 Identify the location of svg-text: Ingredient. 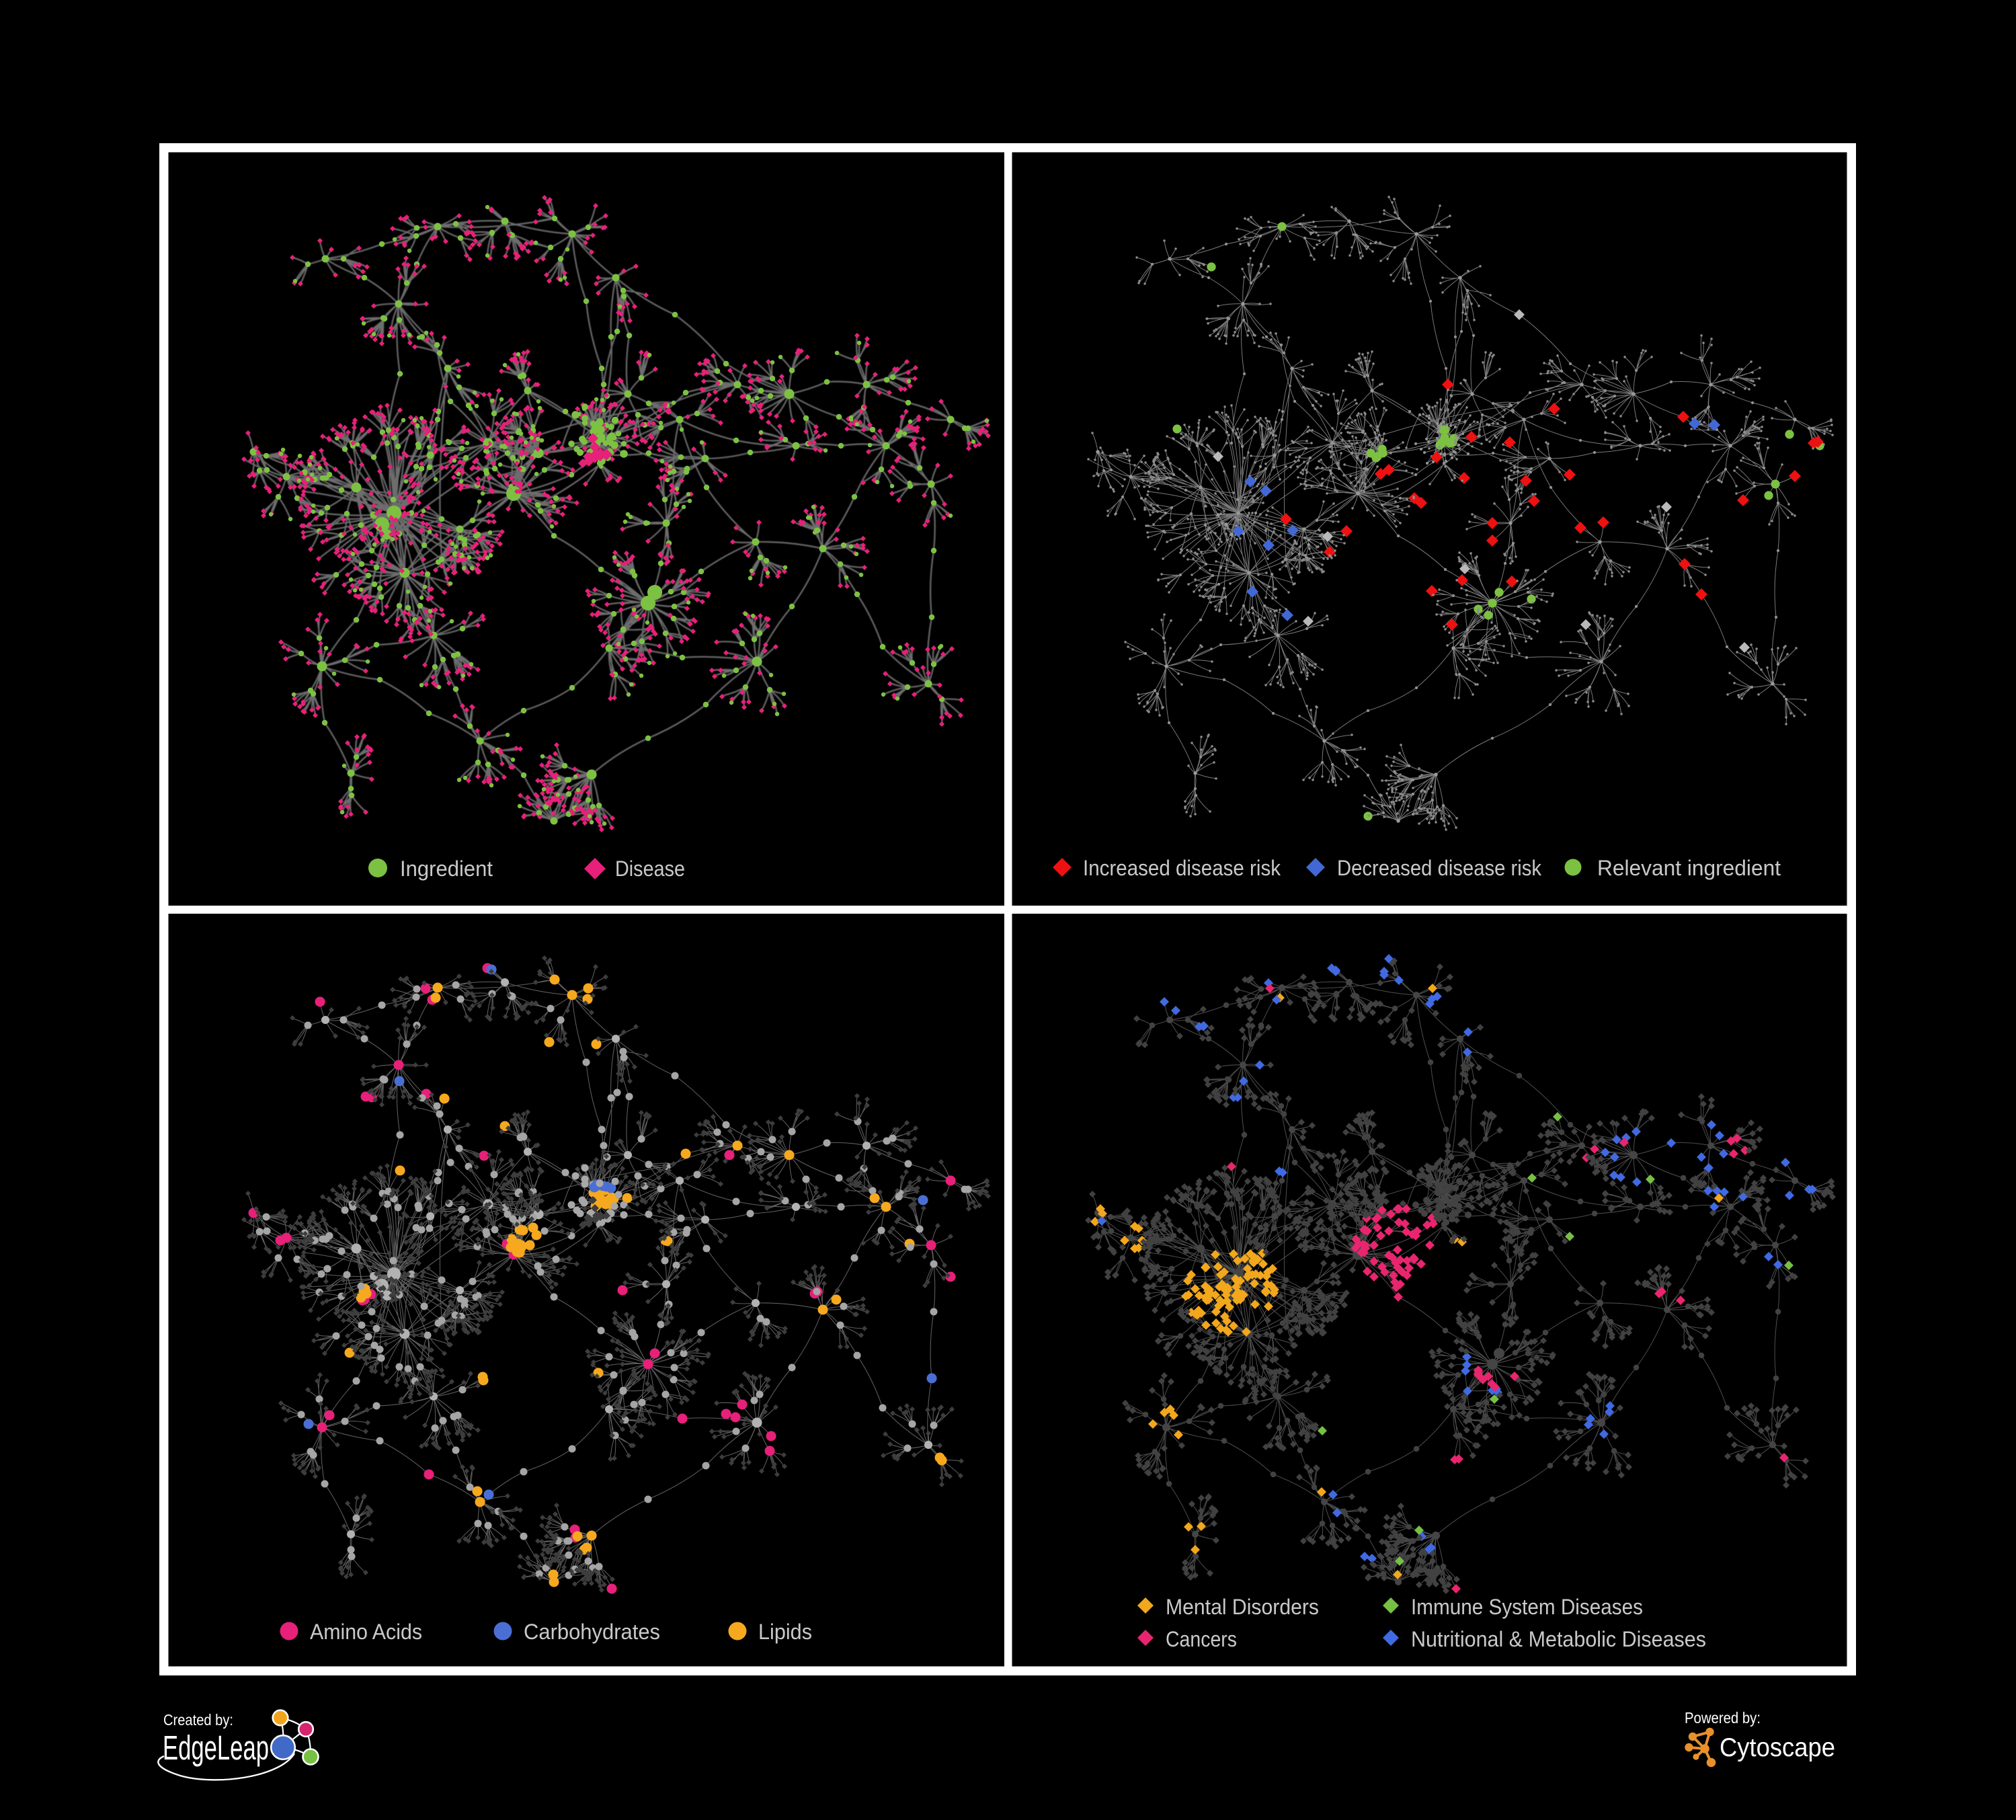
(446, 869).